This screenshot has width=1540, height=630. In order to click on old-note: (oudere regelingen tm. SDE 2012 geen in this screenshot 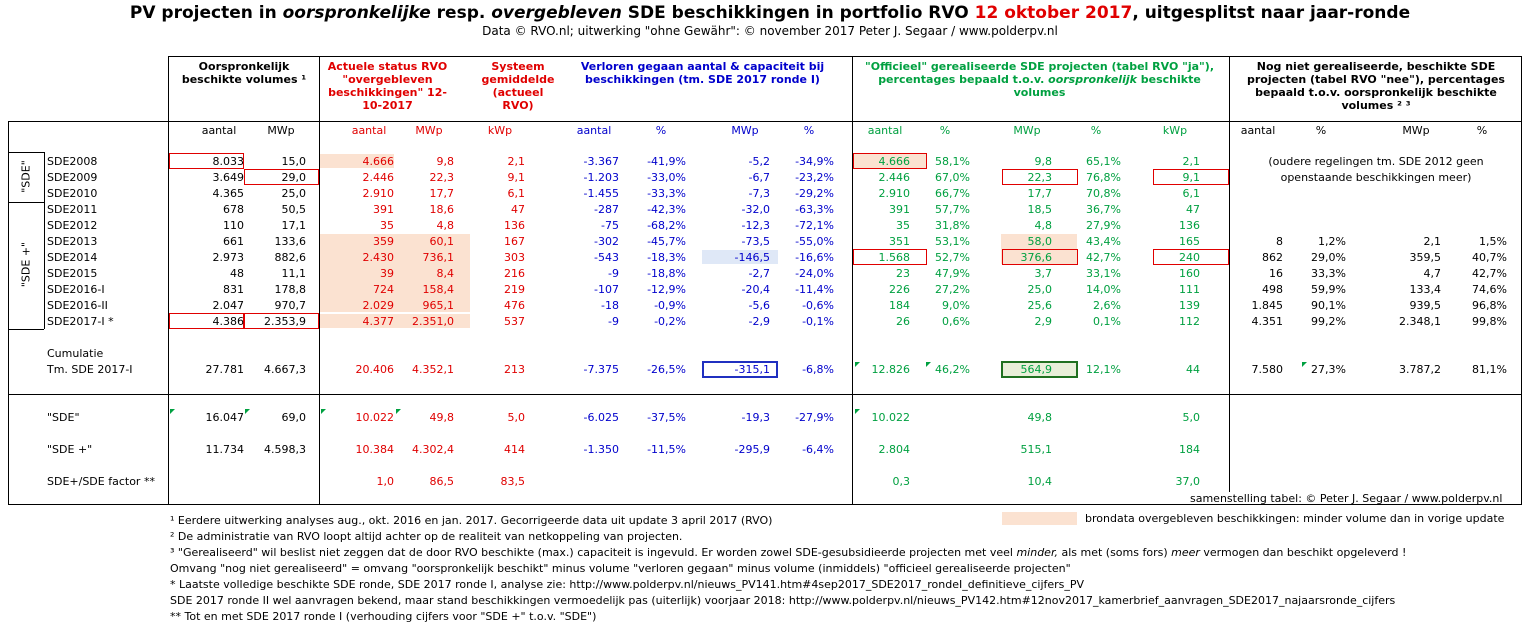, I will do `click(1376, 161)`.